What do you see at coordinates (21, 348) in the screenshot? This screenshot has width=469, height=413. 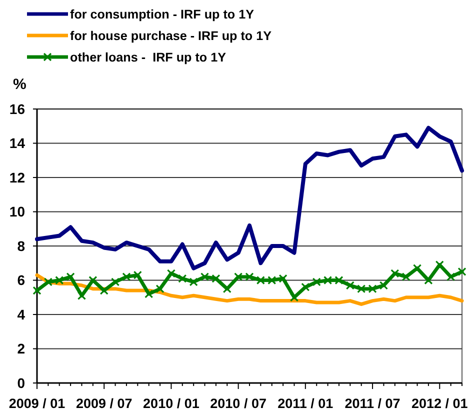 I see `y-tick-label: 2` at bounding box center [21, 348].